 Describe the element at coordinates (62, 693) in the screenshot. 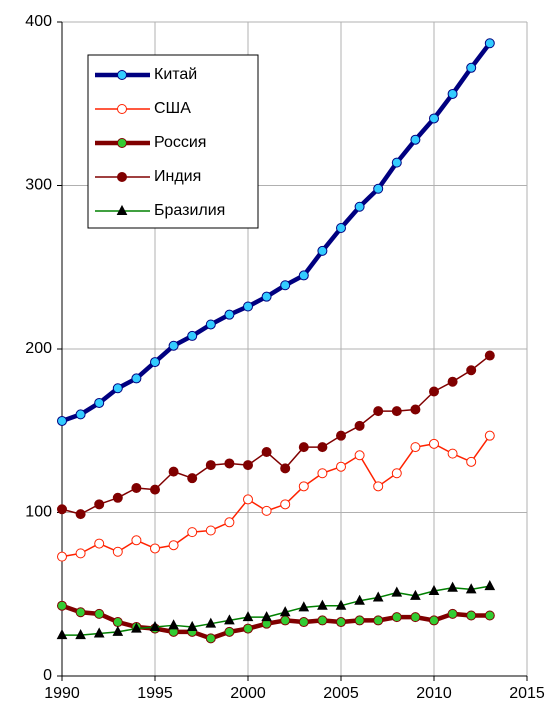

I see `x-tick-label: 1990` at that location.